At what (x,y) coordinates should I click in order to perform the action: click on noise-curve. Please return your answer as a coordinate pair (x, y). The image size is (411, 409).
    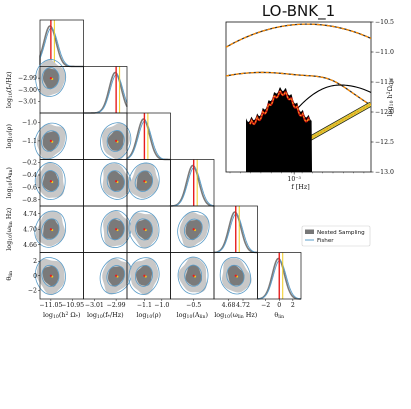
    Looking at the image, I should click on (298, 35).